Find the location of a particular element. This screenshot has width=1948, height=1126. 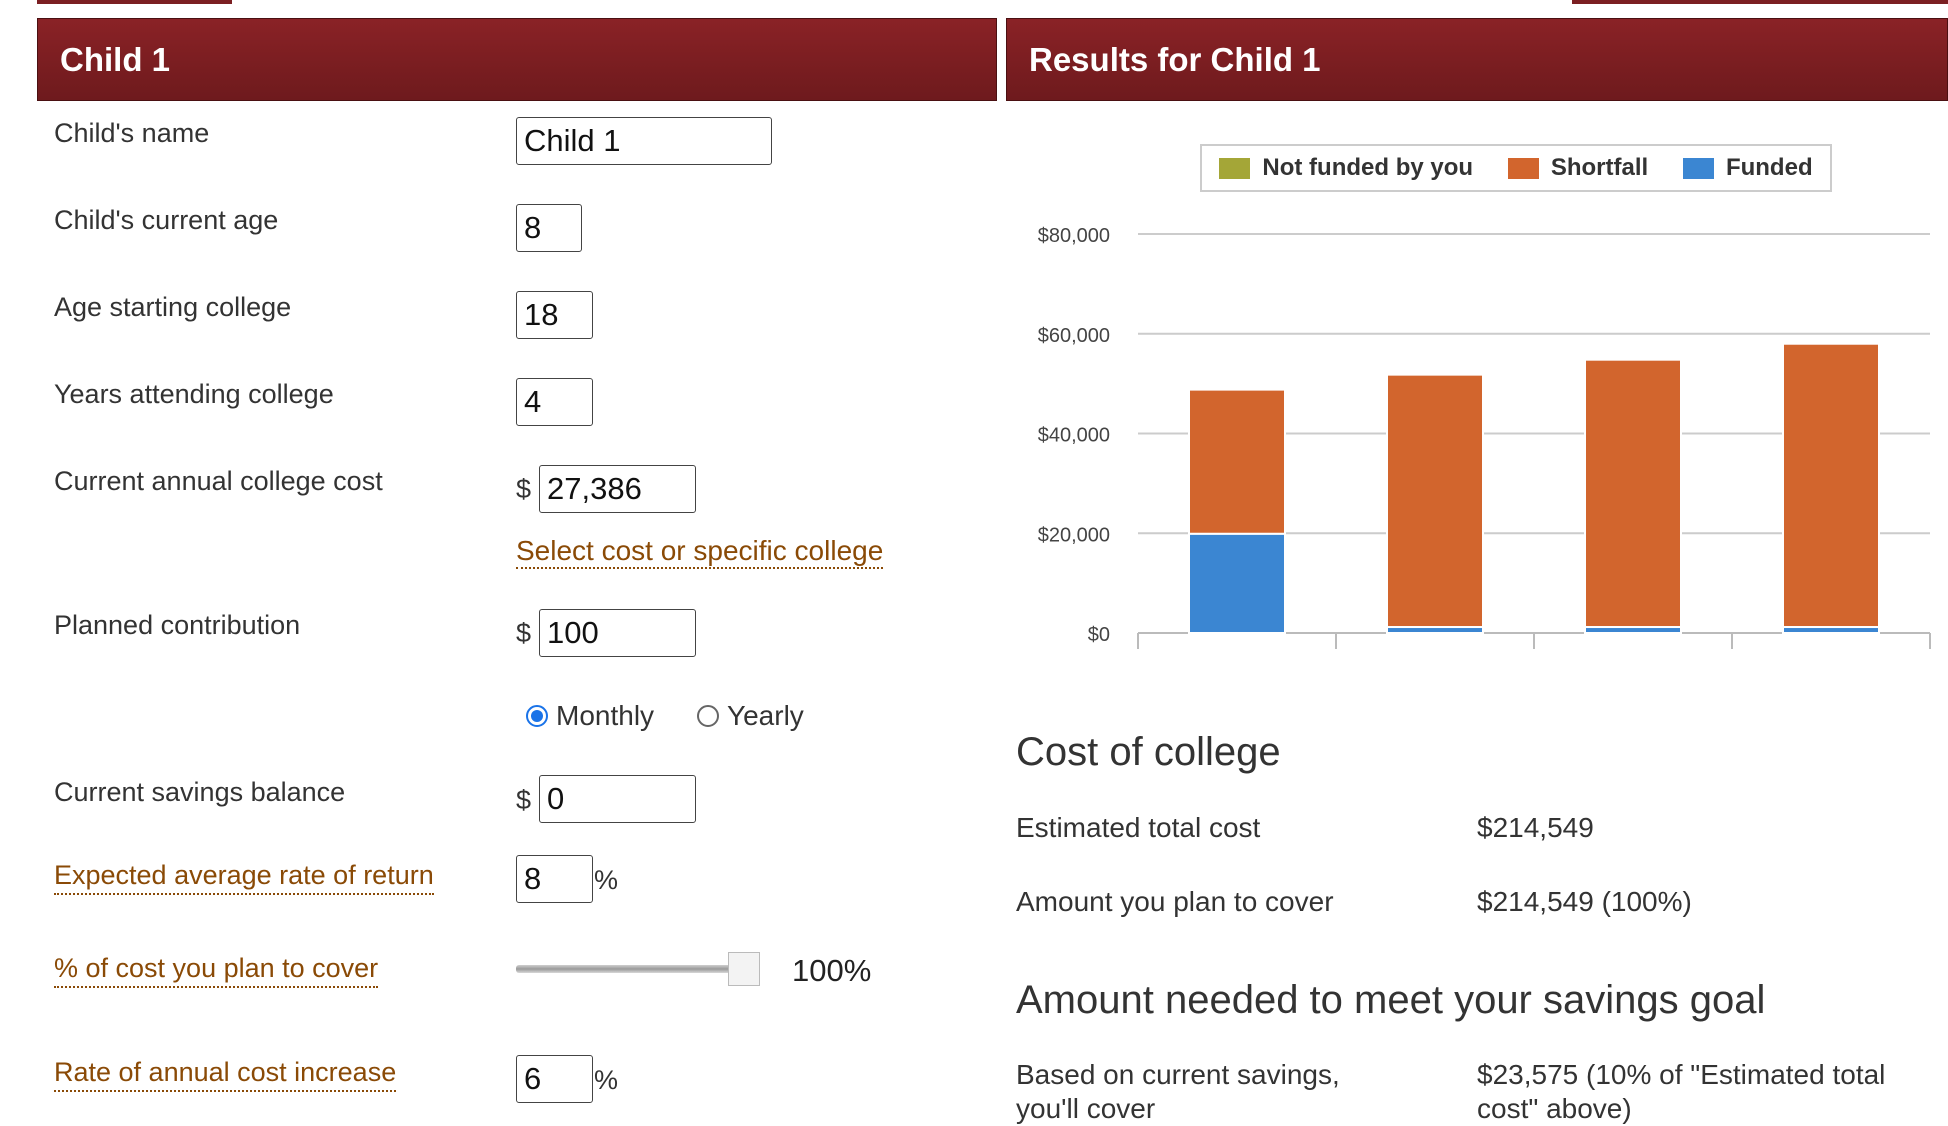

legend-item-not-funded: Not funded by you is located at coordinates (1346, 168).